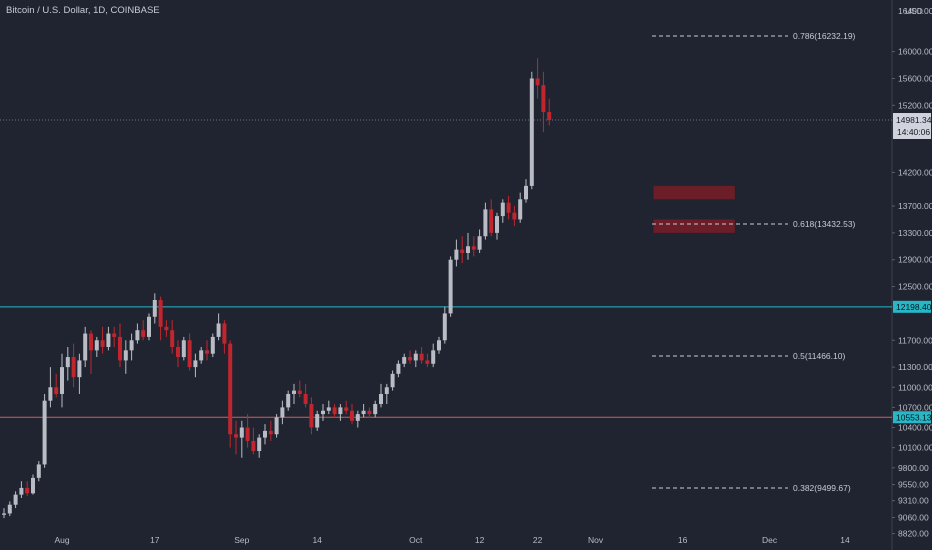 Image resolution: width=932 pixels, height=550 pixels. Describe the element at coordinates (915, 428) in the screenshot. I see `y-tick-label: 10400.00` at that location.